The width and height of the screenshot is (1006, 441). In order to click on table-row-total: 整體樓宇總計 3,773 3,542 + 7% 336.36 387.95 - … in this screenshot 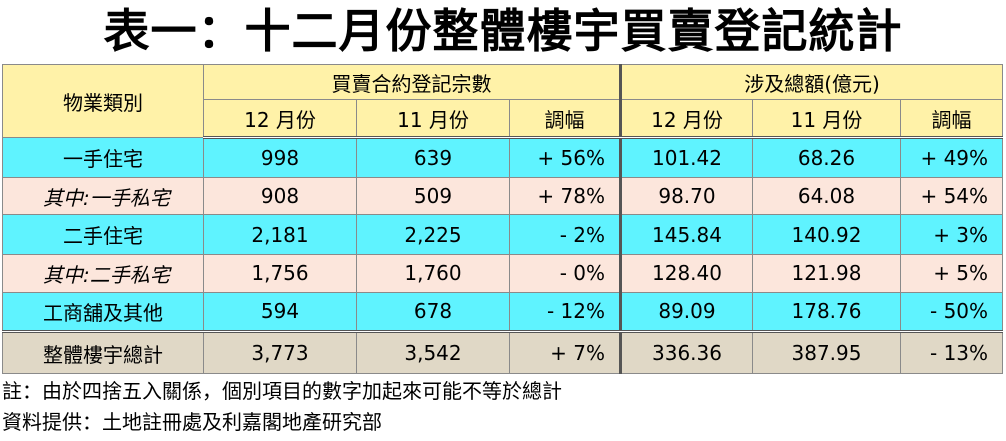, I will do `click(503, 352)`.